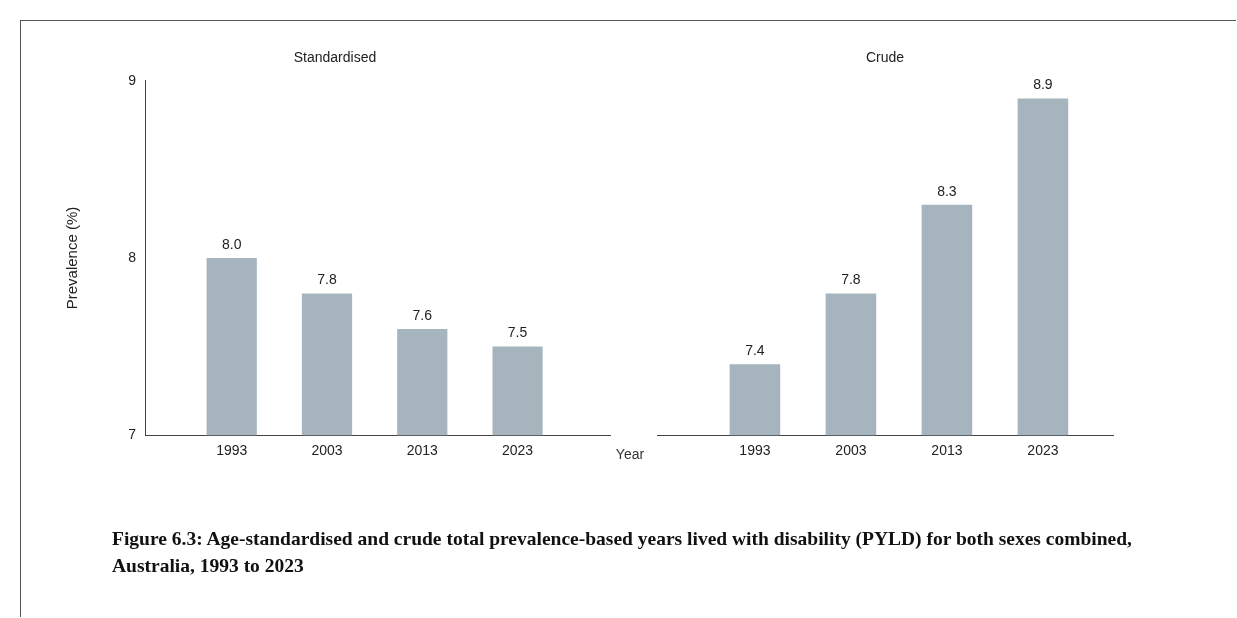 Image resolution: width=1237 pixels, height=618 pixels. I want to click on y-tick-label: 9, so click(132, 79).